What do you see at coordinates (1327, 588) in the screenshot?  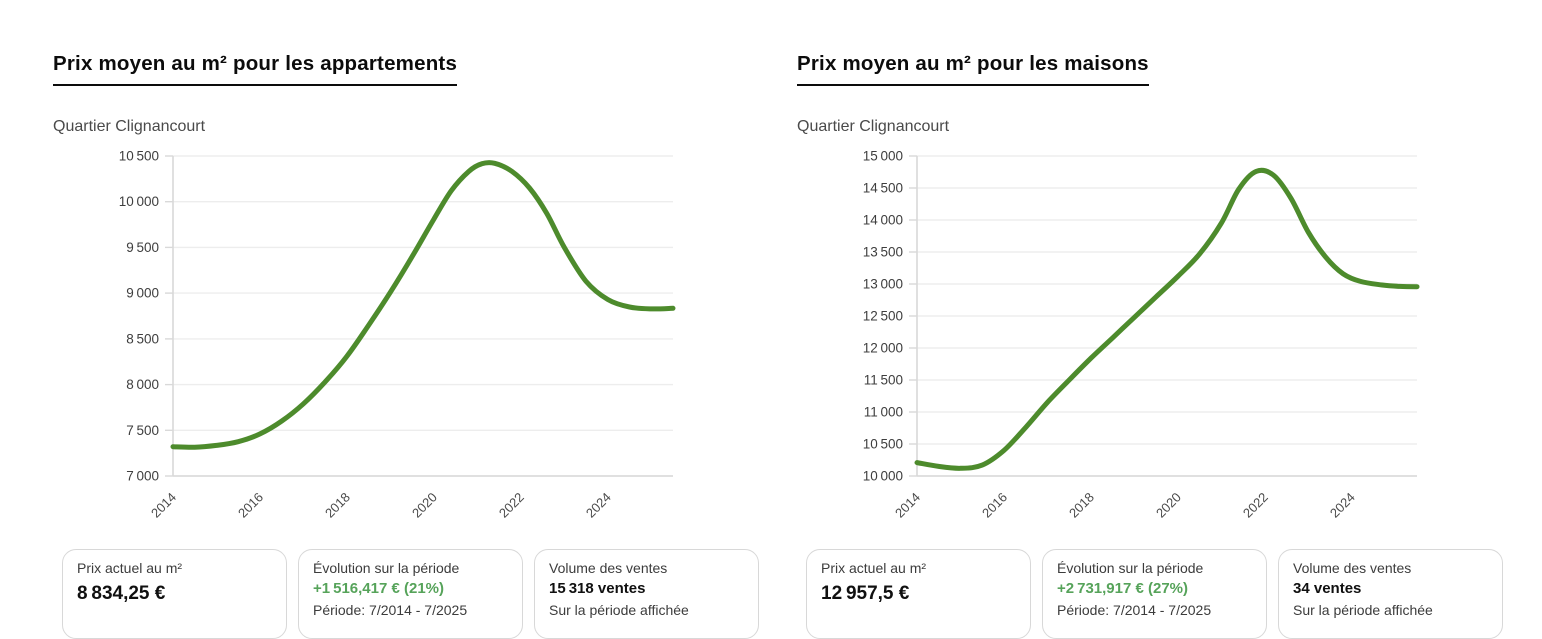 I see `stat-card-volume-value: 34 ventes` at bounding box center [1327, 588].